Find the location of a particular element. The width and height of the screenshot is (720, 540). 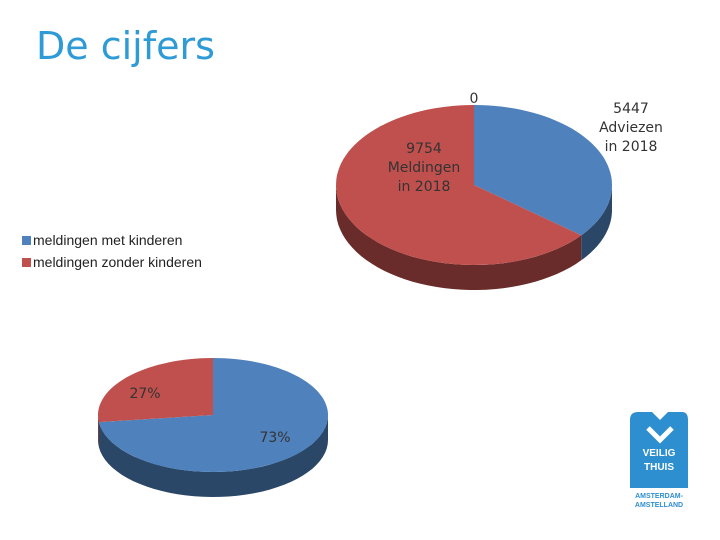

logo-sub: AMSTERDAM- is located at coordinates (659, 496).